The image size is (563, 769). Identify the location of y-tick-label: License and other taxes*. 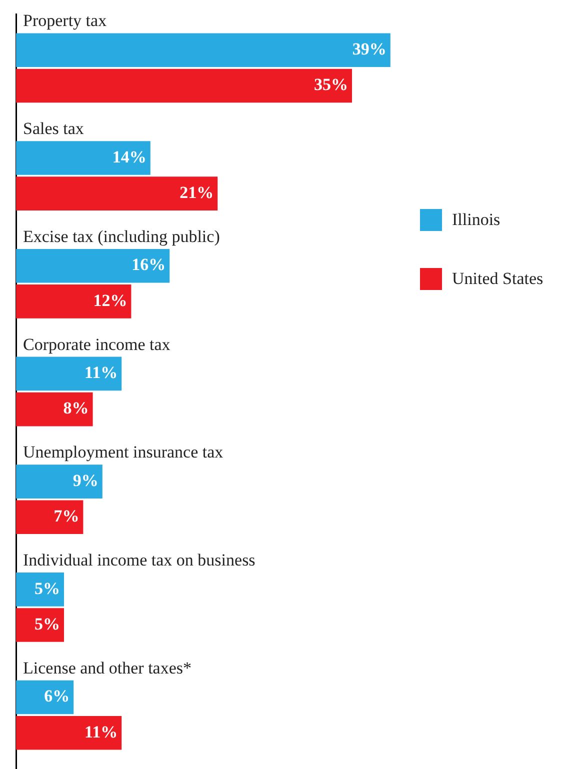
(107, 668).